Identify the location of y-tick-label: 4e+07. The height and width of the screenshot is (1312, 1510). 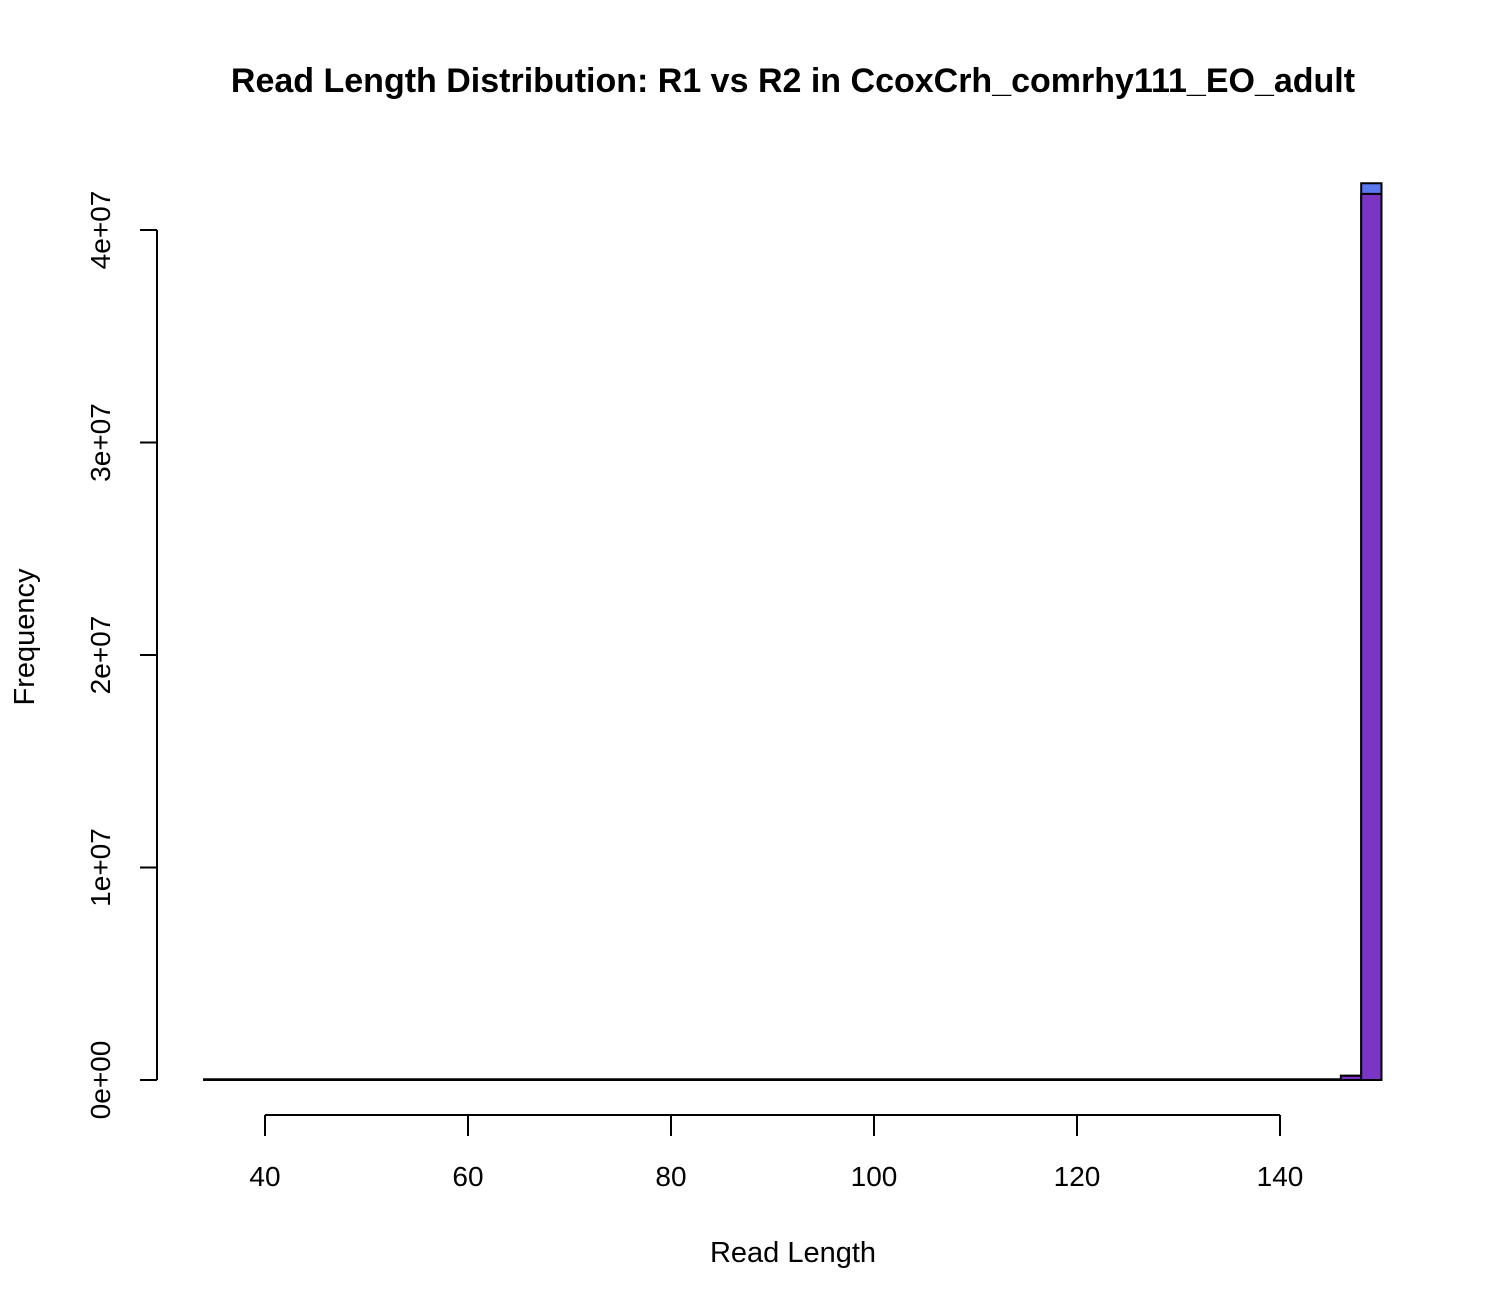
(100, 230).